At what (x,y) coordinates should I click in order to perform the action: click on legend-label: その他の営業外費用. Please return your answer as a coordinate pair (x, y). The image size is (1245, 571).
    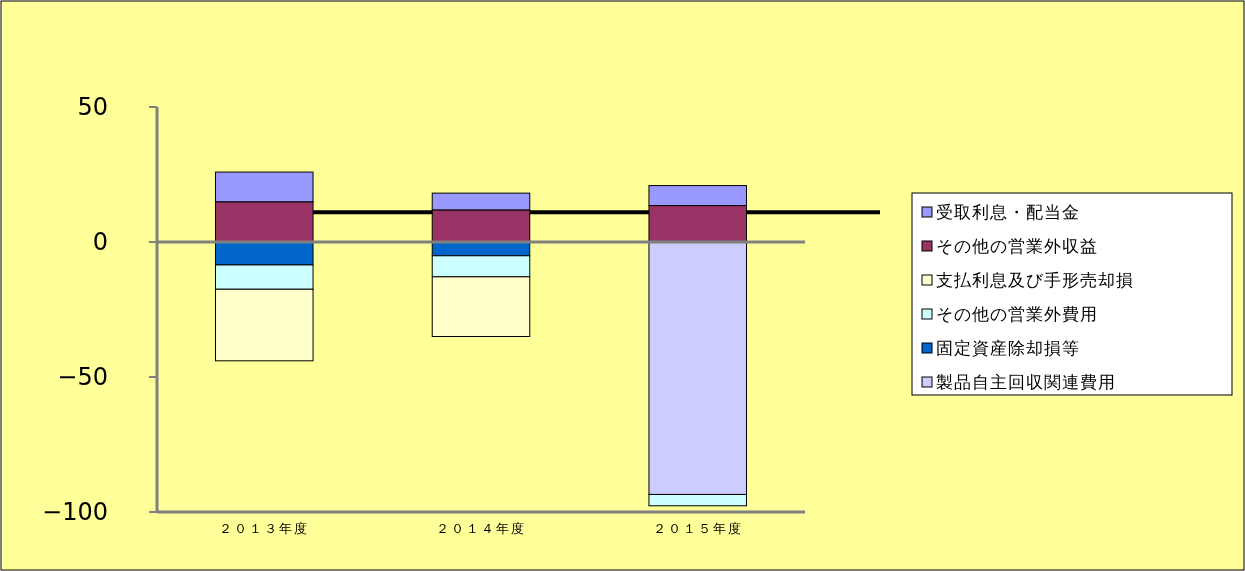
    Looking at the image, I should click on (1017, 313).